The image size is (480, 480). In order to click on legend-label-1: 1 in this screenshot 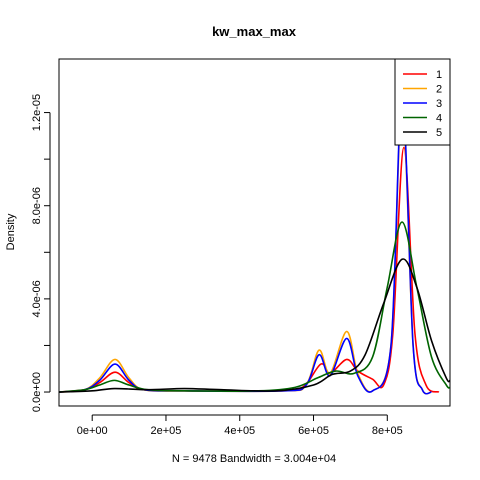, I will do `click(439, 75)`.